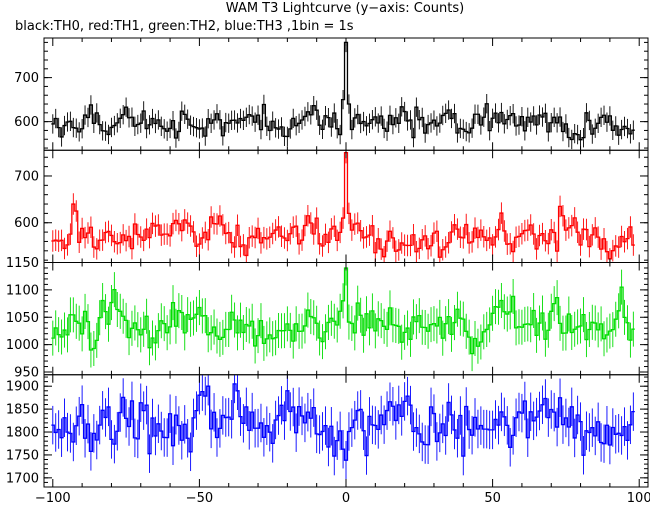 The width and height of the screenshot is (650, 505). What do you see at coordinates (53, 498) in the screenshot?
I see `x-tick-label: −100` at bounding box center [53, 498].